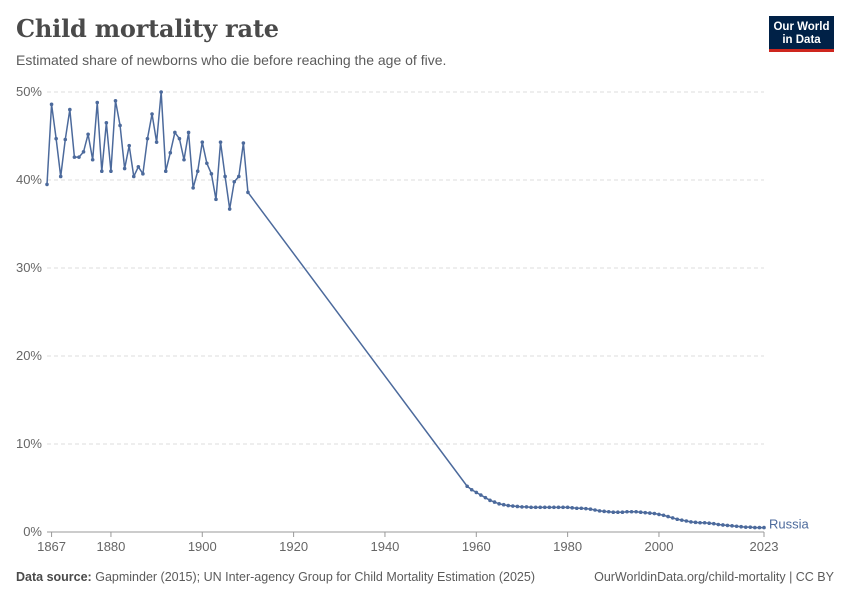 The width and height of the screenshot is (850, 600). Describe the element at coordinates (29, 443) in the screenshot. I see `y-tick-label: 10%` at that location.